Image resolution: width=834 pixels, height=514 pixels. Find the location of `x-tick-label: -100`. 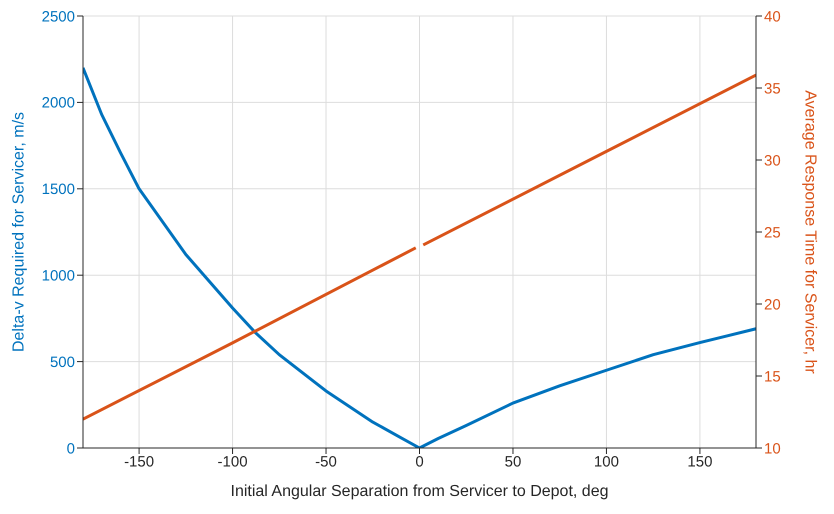

x-tick-label: -100 is located at coordinates (233, 462).